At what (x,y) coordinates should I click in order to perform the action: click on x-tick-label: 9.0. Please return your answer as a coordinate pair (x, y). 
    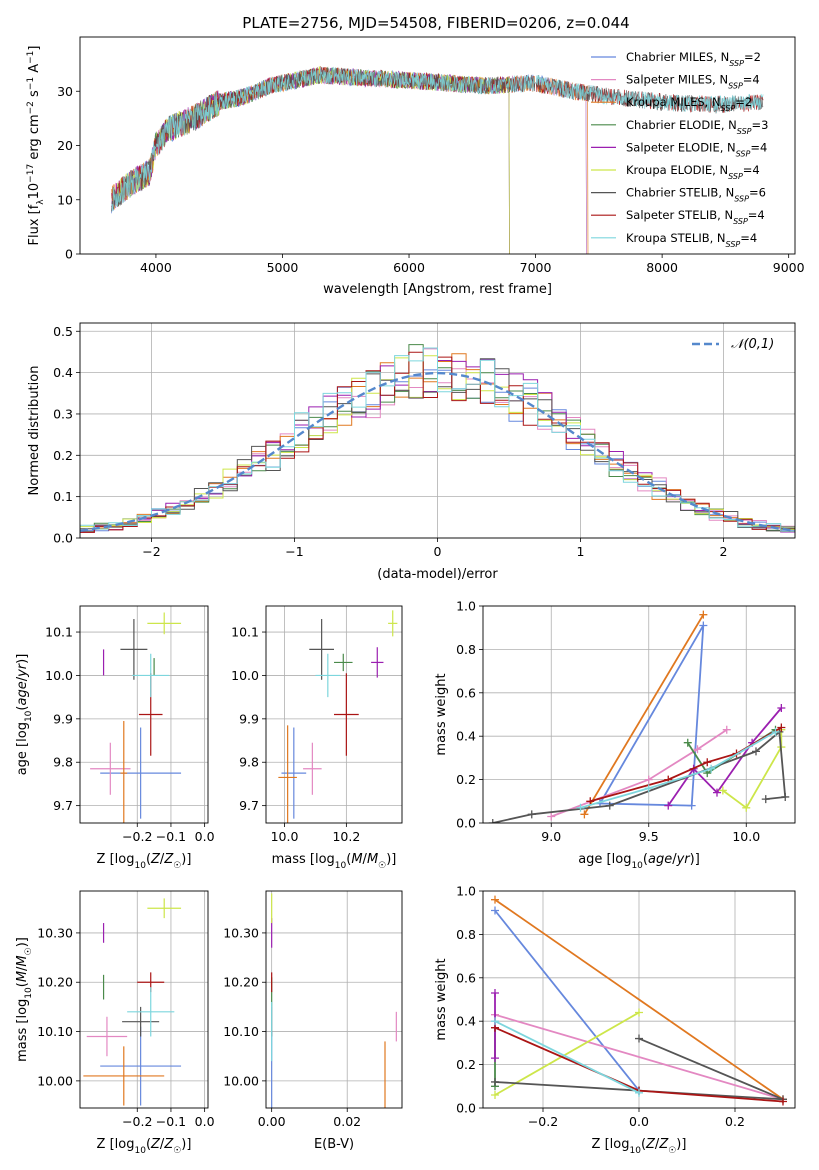
    Looking at the image, I should click on (551, 836).